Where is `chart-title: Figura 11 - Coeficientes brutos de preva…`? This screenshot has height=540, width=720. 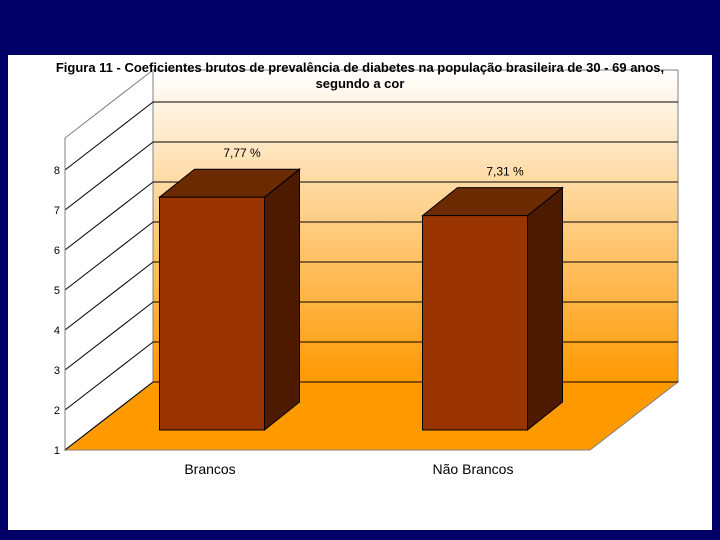 chart-title: Figura 11 - Coeficientes brutos de preva… is located at coordinates (360, 75).